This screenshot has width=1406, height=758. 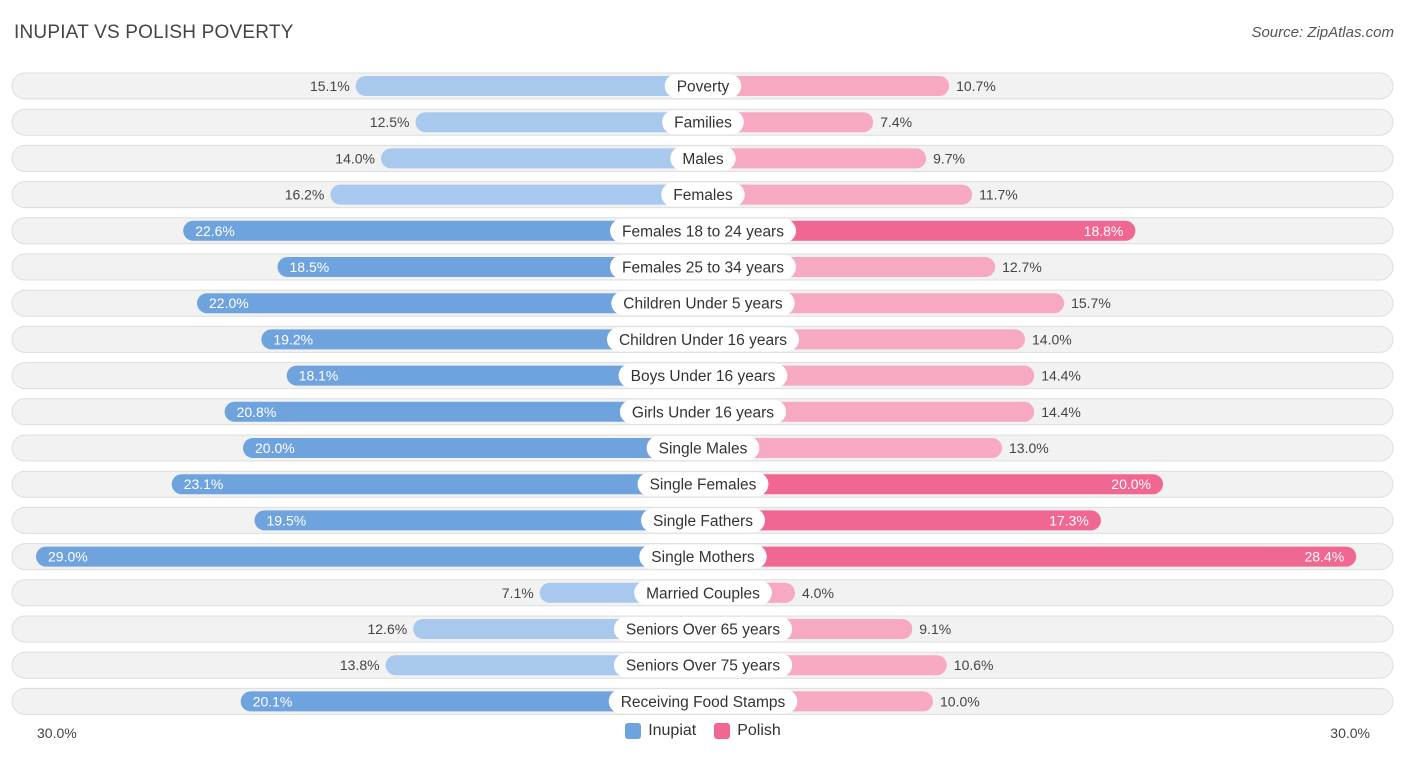 I want to click on value-label-inupiat: 29.0%, so click(x=68, y=557).